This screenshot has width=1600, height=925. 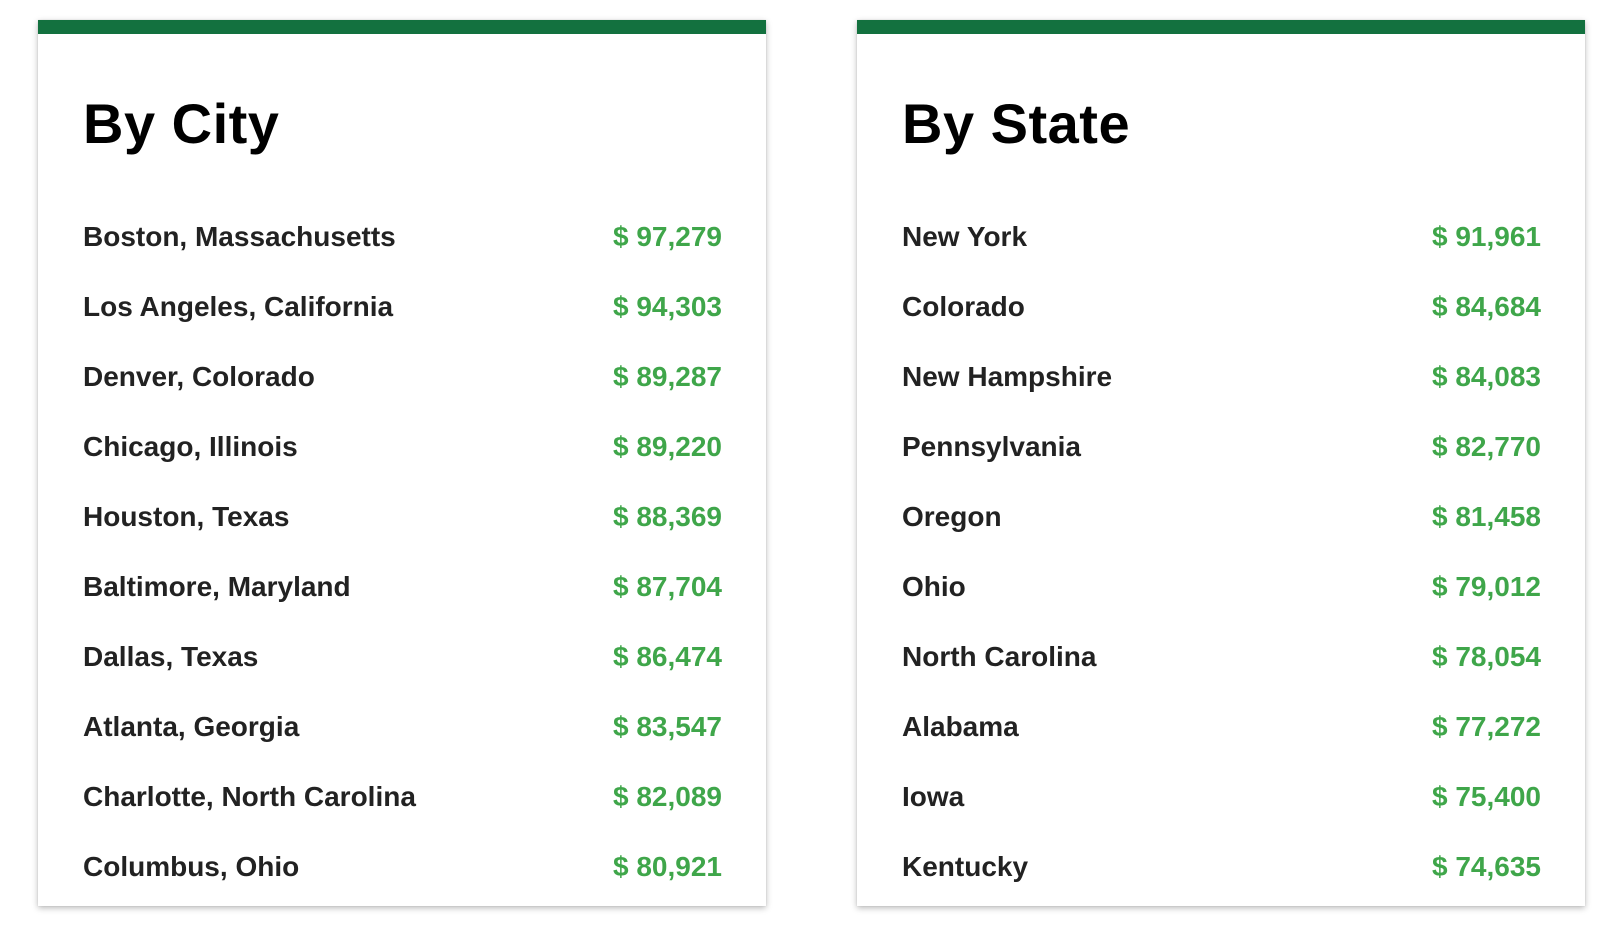 What do you see at coordinates (1221, 377) in the screenshot?
I see `state-row: New Hampshire $ 84,083` at bounding box center [1221, 377].